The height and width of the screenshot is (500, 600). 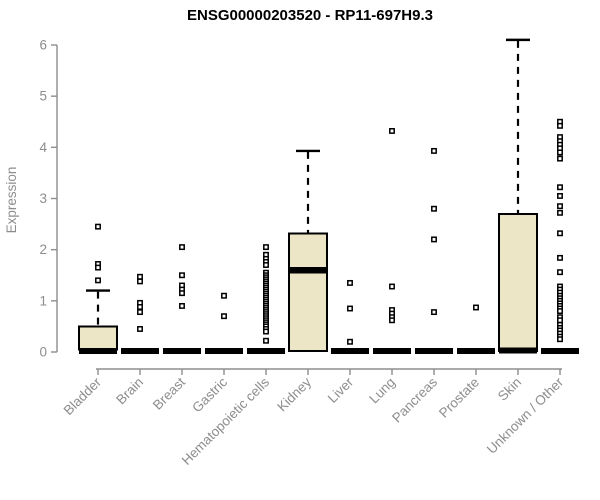 What do you see at coordinates (266, 351) in the screenshot?
I see `median-hematopoietic-cells` at bounding box center [266, 351].